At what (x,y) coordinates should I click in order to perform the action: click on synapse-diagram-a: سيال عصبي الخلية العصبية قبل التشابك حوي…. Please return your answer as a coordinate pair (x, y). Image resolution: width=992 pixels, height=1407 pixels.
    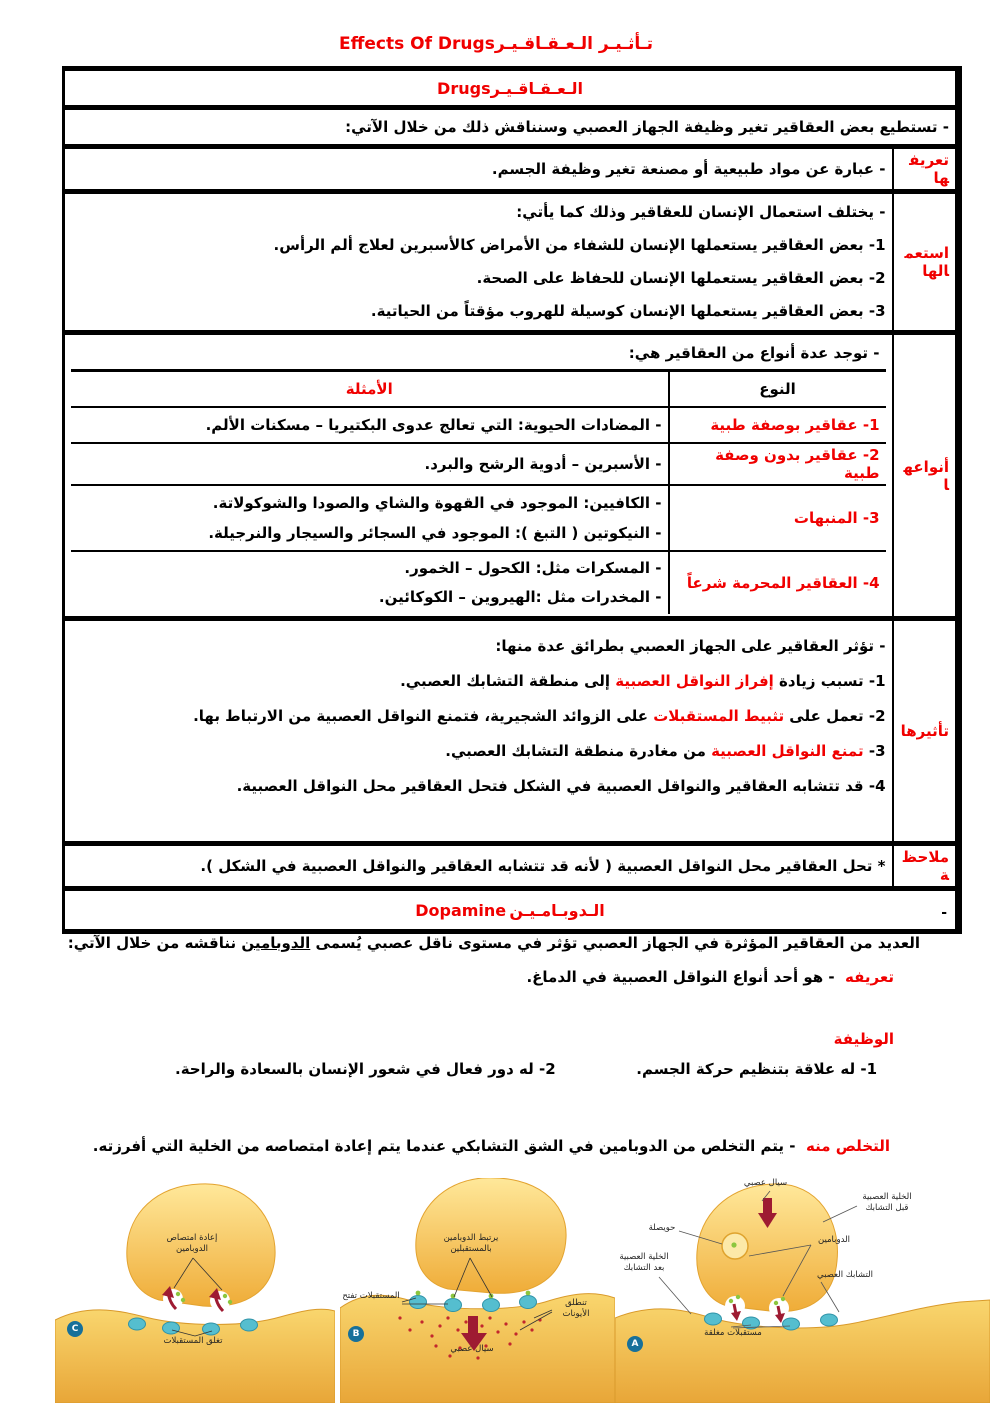
    Looking at the image, I should click on (802, 1291).